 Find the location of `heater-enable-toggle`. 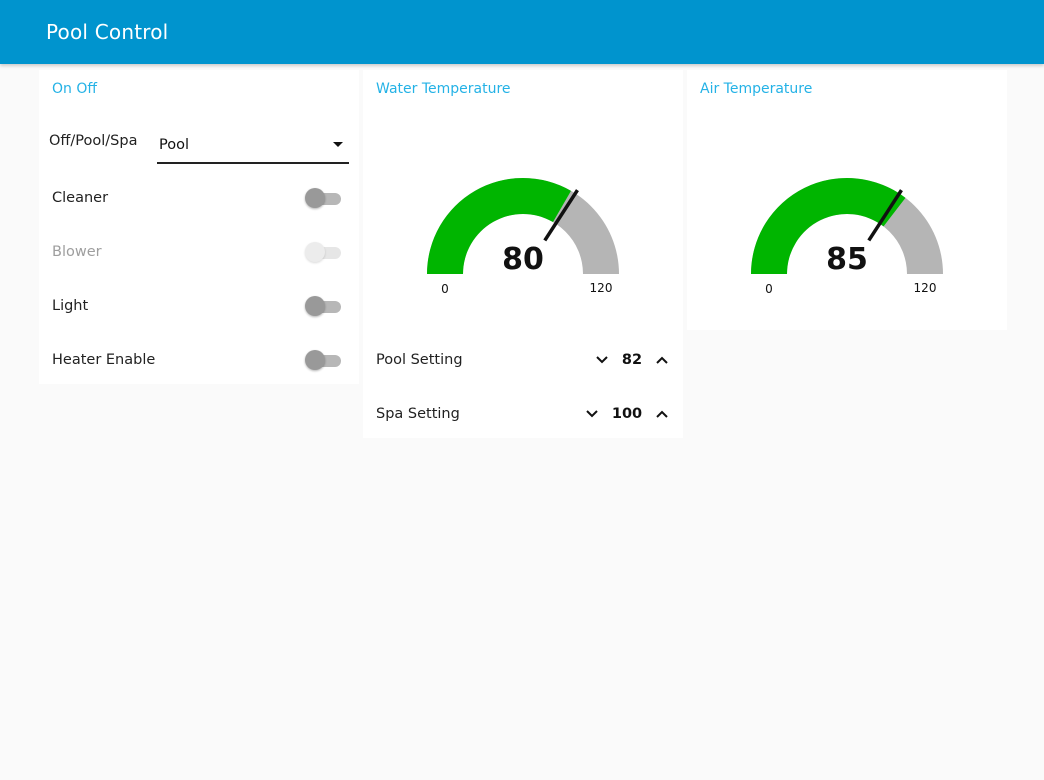

heater-enable-toggle is located at coordinates (324, 360).